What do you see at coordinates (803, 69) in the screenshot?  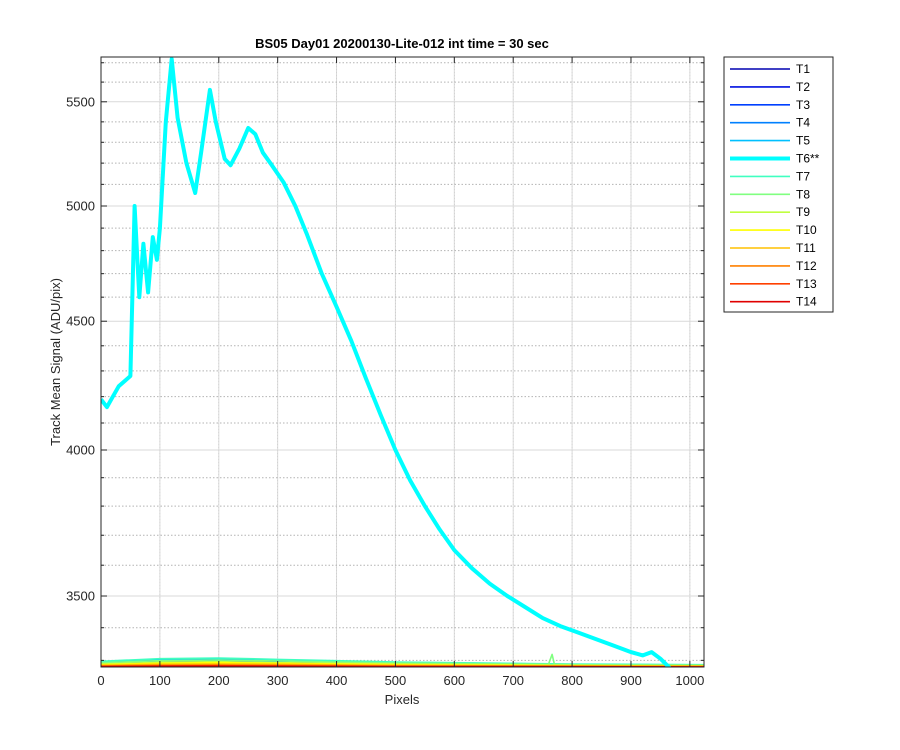 I see `legend-label: T1` at bounding box center [803, 69].